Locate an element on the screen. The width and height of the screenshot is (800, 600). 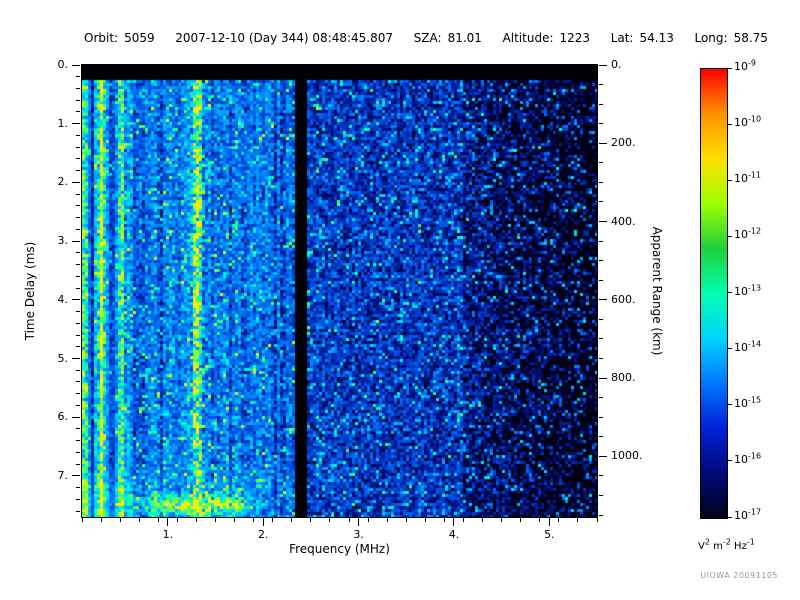
colorbar-tick-label: 10-16 is located at coordinates (748, 458).